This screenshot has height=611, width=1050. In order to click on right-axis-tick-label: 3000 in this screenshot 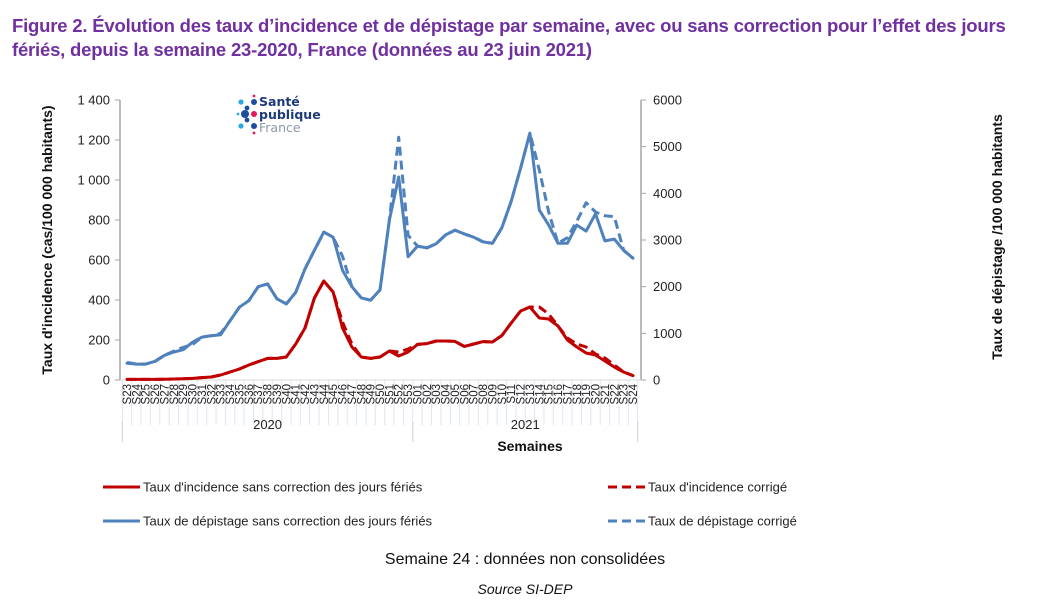, I will do `click(667, 240)`.